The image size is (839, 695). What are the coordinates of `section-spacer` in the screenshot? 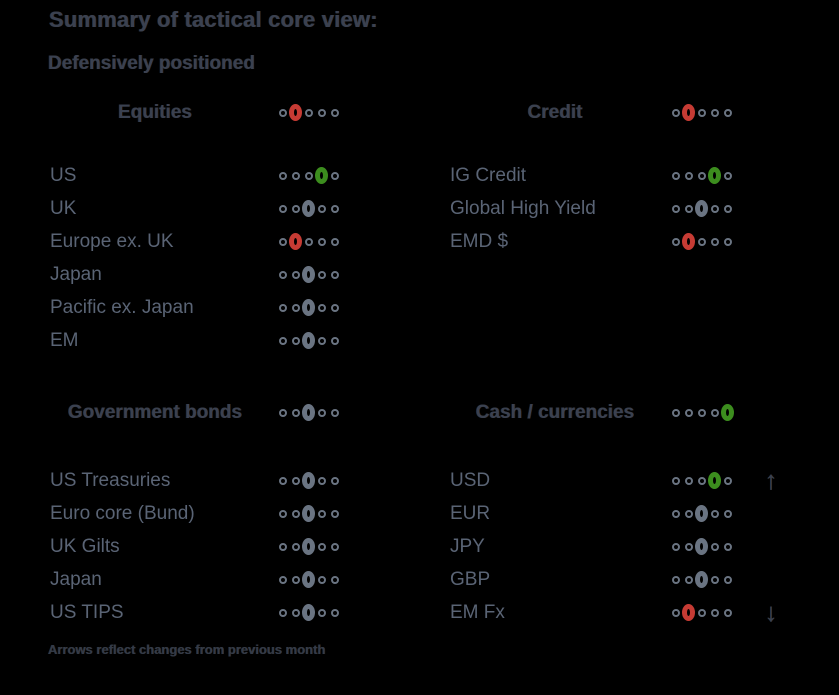 It's located at (225, 446).